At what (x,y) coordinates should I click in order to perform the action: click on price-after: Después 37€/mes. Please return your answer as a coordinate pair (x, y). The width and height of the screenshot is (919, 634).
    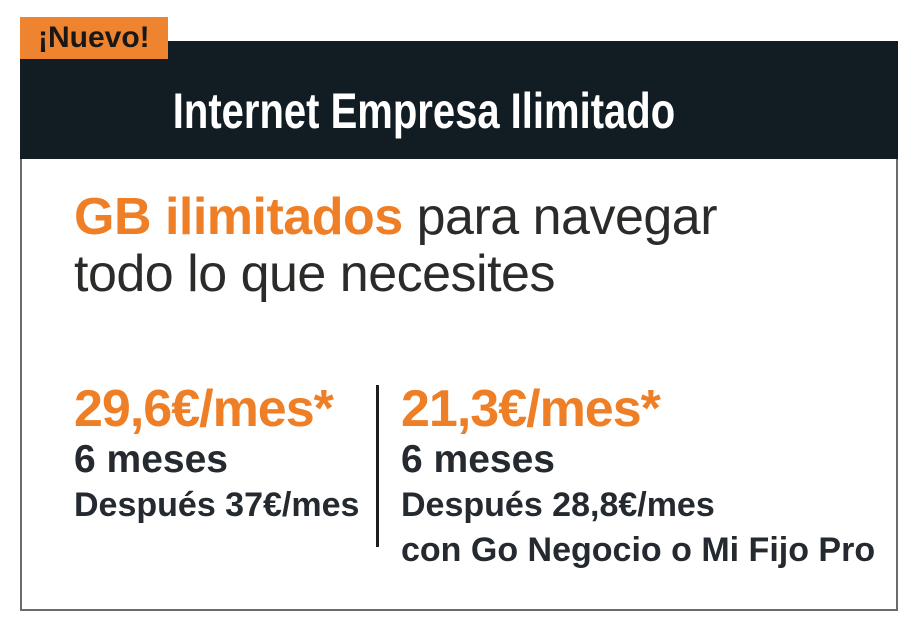
    Looking at the image, I should click on (217, 505).